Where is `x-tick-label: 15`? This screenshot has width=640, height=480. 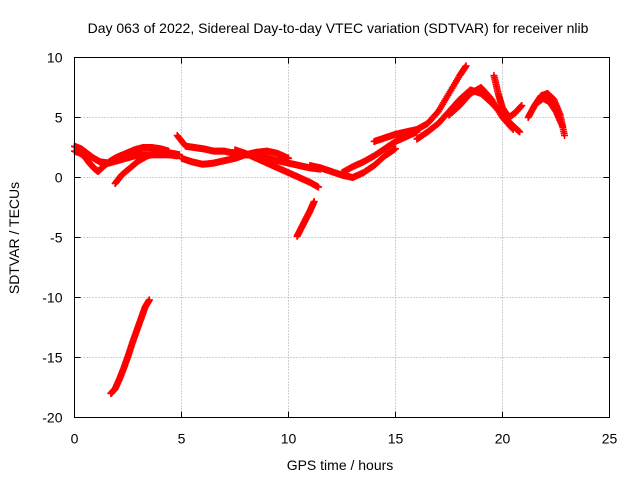
x-tick-label: 15 is located at coordinates (396, 439).